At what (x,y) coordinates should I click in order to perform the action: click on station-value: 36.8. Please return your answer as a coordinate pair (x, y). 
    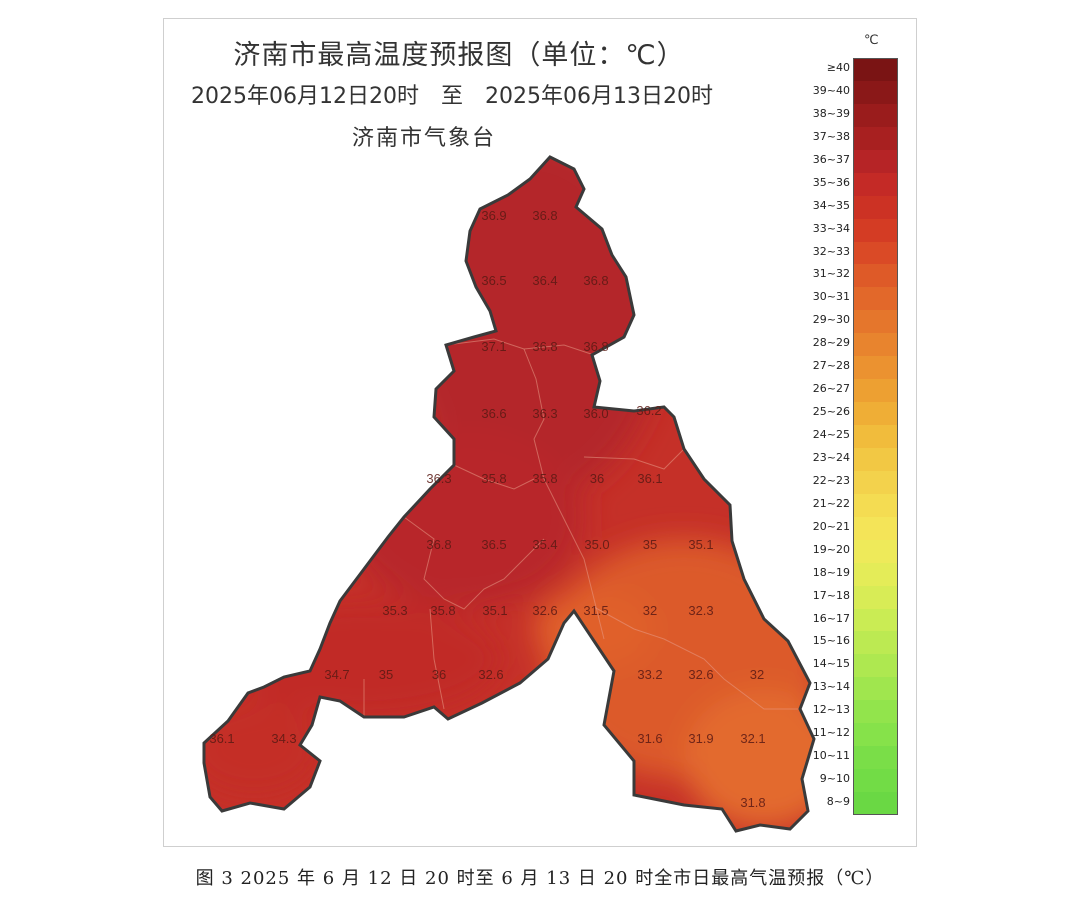
    Looking at the image, I should click on (544, 215).